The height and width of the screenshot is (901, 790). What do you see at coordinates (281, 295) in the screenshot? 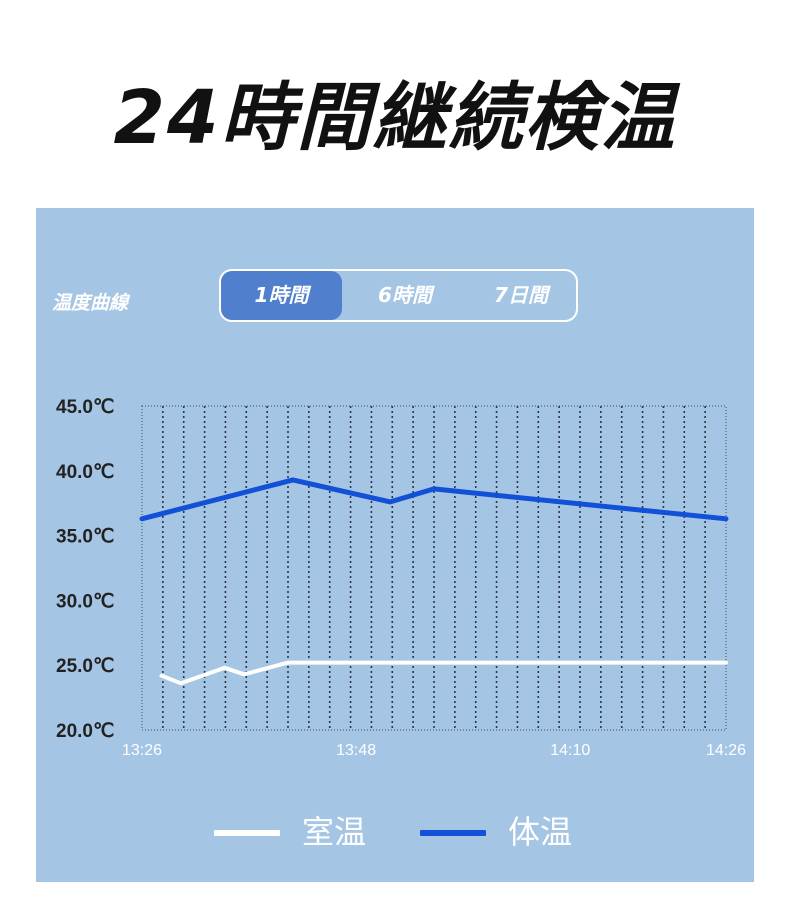
I see `tab-1-hour: 1時間` at bounding box center [281, 295].